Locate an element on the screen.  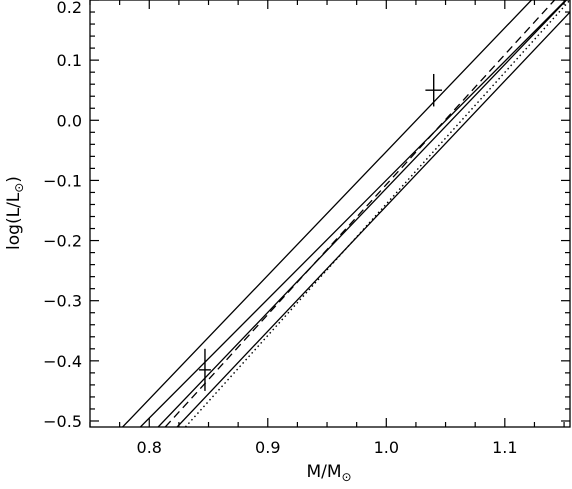
y-tick-label: −0.4 is located at coordinates (62, 361).